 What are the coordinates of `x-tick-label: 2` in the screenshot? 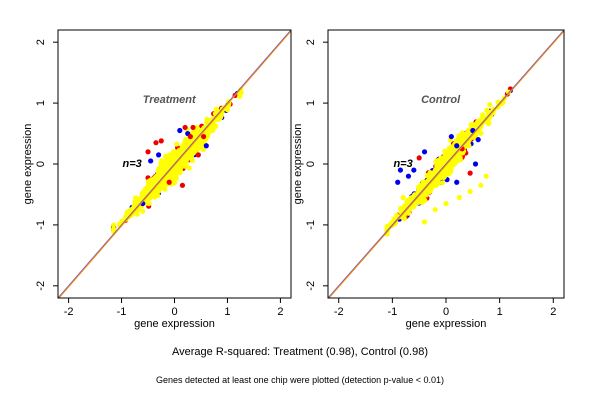 It's located at (553, 312).